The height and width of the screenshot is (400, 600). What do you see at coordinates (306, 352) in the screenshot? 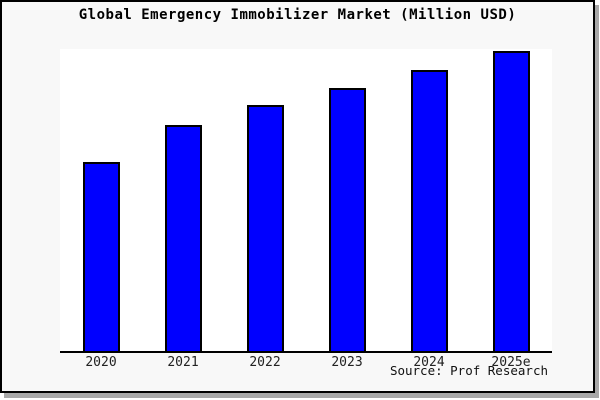
I see `x-axis-line` at bounding box center [306, 352].